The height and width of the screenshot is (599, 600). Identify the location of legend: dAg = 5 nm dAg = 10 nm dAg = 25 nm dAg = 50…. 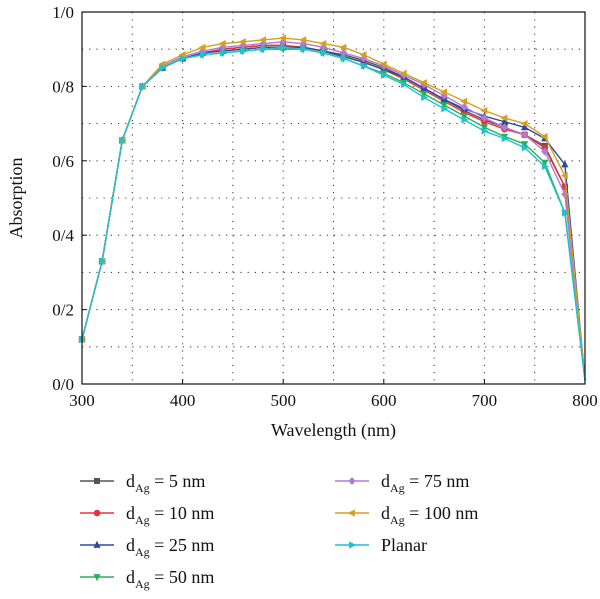
(279, 531).